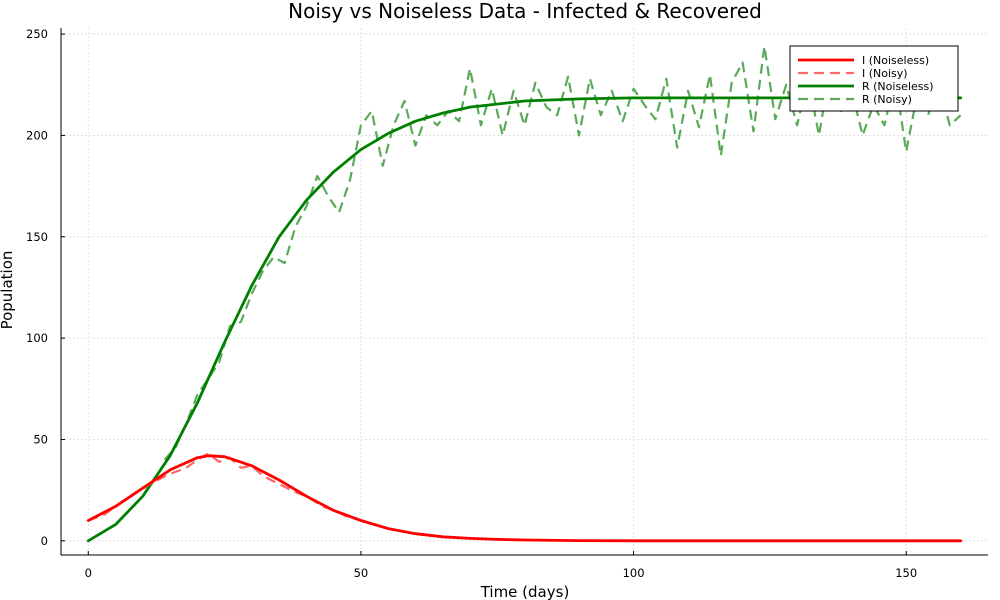 This screenshot has height=600, width=1000. I want to click on y-tick-label: 0, so click(44, 541).